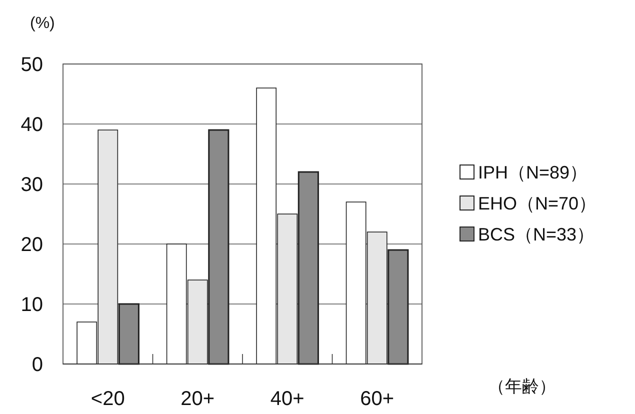 The width and height of the screenshot is (635, 414). What do you see at coordinates (107, 399) in the screenshot?
I see `x-tick-label: <20` at bounding box center [107, 399].